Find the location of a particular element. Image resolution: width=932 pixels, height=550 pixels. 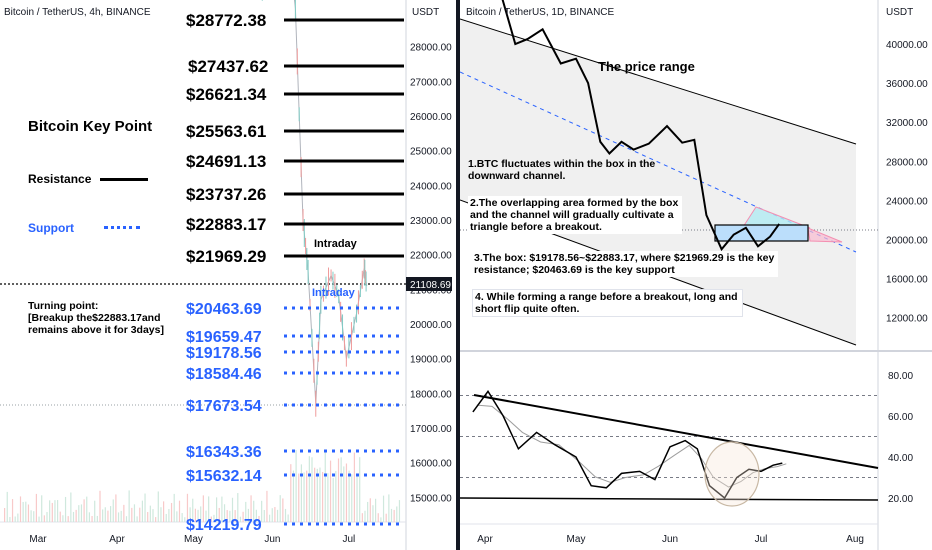

left-time-tick-jul: Jul is located at coordinates (349, 539).